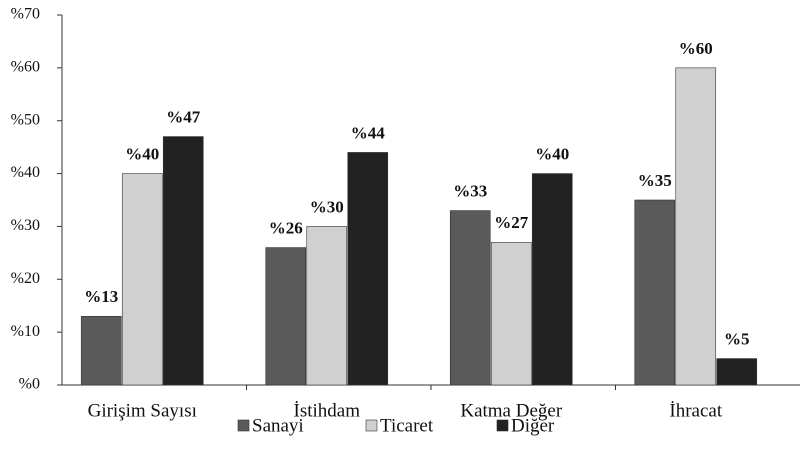  Describe the element at coordinates (407, 425) in the screenshot. I see `legend-label: Ticaret` at that location.